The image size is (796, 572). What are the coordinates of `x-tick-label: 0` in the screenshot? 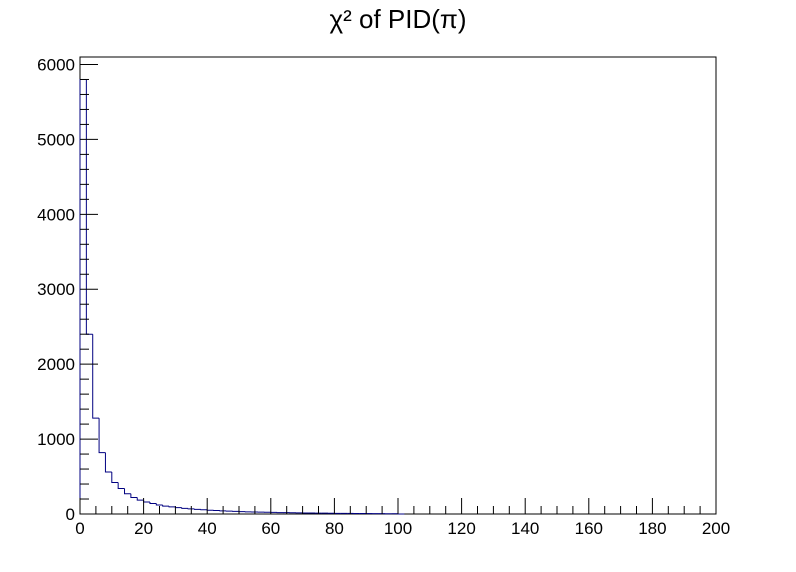 It's located at (79, 528).